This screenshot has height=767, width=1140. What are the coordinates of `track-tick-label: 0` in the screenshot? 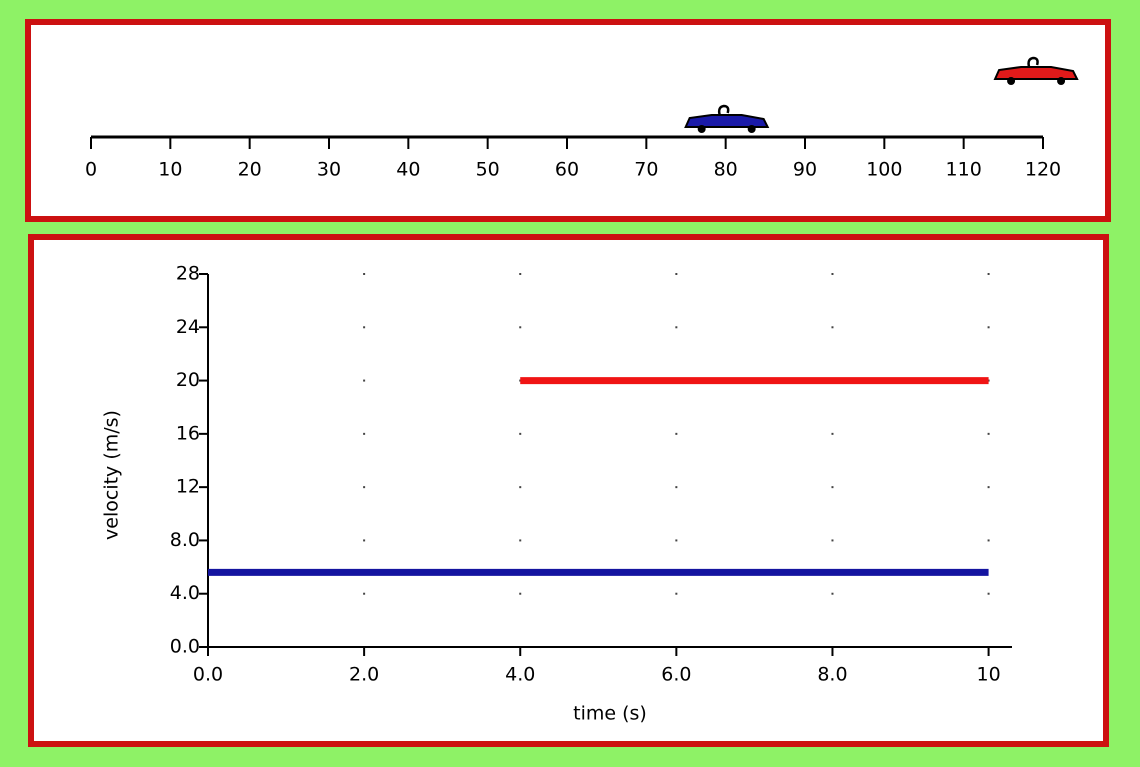 It's located at (91, 170).